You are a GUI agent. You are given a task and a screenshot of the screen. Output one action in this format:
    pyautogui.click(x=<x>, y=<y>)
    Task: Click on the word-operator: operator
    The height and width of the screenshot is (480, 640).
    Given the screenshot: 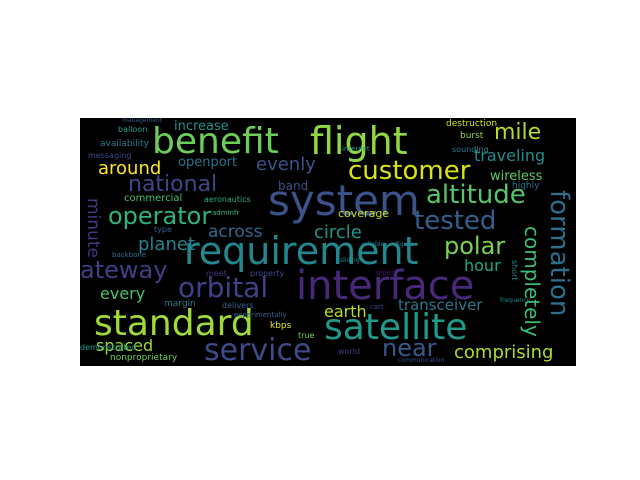 What is the action you would take?
    pyautogui.click(x=160, y=216)
    